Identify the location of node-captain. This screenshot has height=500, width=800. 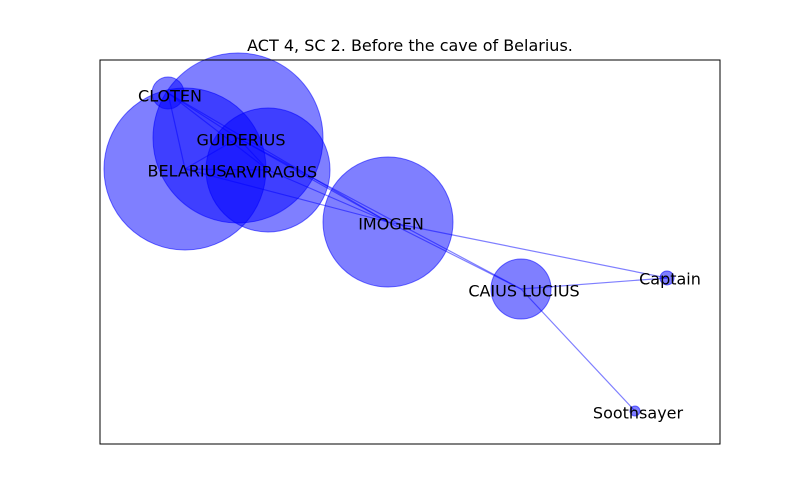
(667, 278).